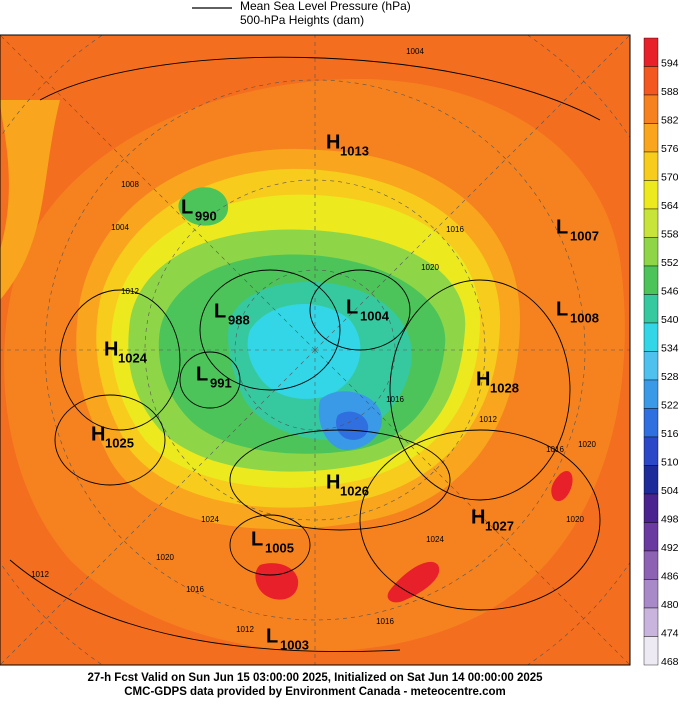 This screenshot has width=680, height=705. Describe the element at coordinates (670, 120) in the screenshot. I see `colorbar-label: 582` at that location.